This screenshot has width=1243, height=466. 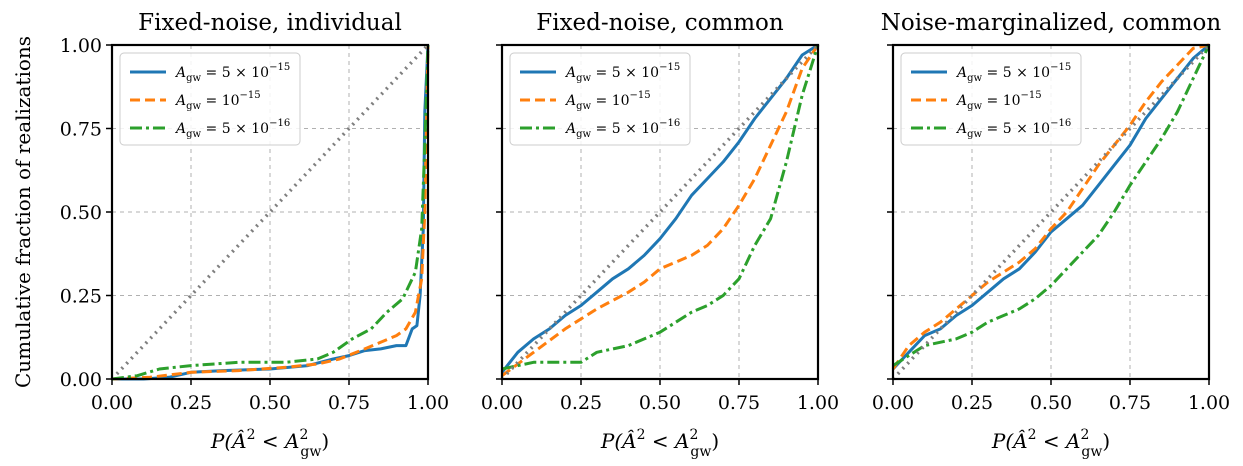 I want to click on y-tick-label: 0.75, so click(x=81, y=130).